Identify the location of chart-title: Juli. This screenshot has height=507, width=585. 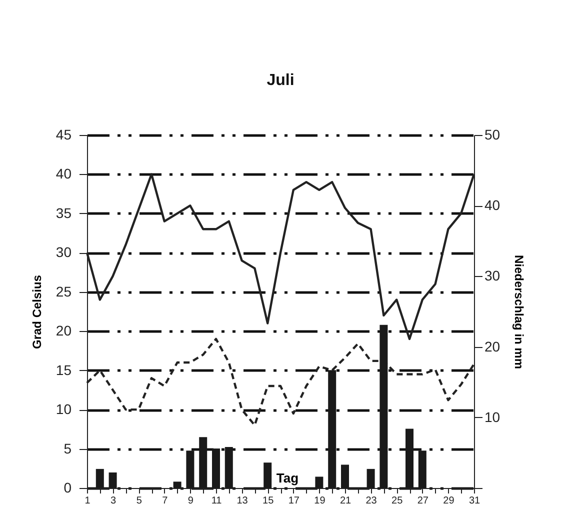
(280, 80).